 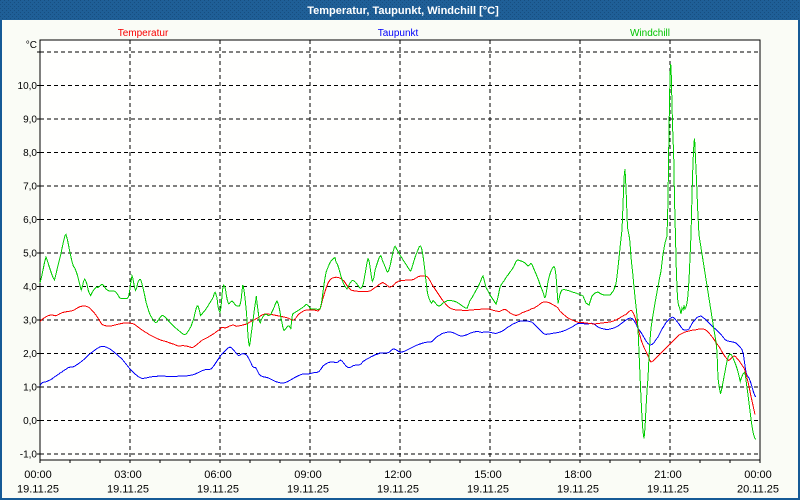 What do you see at coordinates (758, 490) in the screenshot?
I see `svg-text: 20.11.25` at bounding box center [758, 490].